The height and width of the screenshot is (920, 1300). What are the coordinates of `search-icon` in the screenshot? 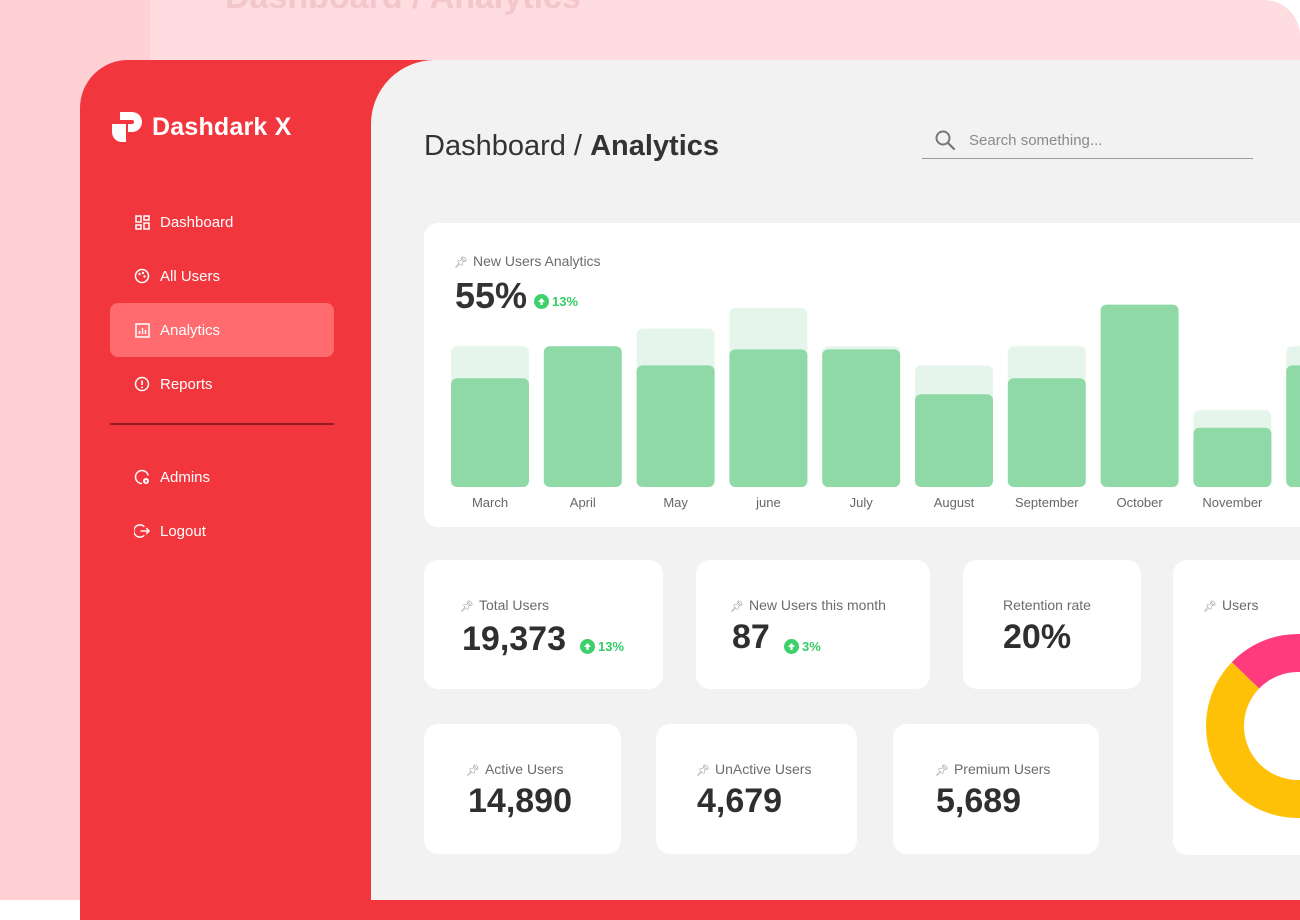 It's located at (945, 140).